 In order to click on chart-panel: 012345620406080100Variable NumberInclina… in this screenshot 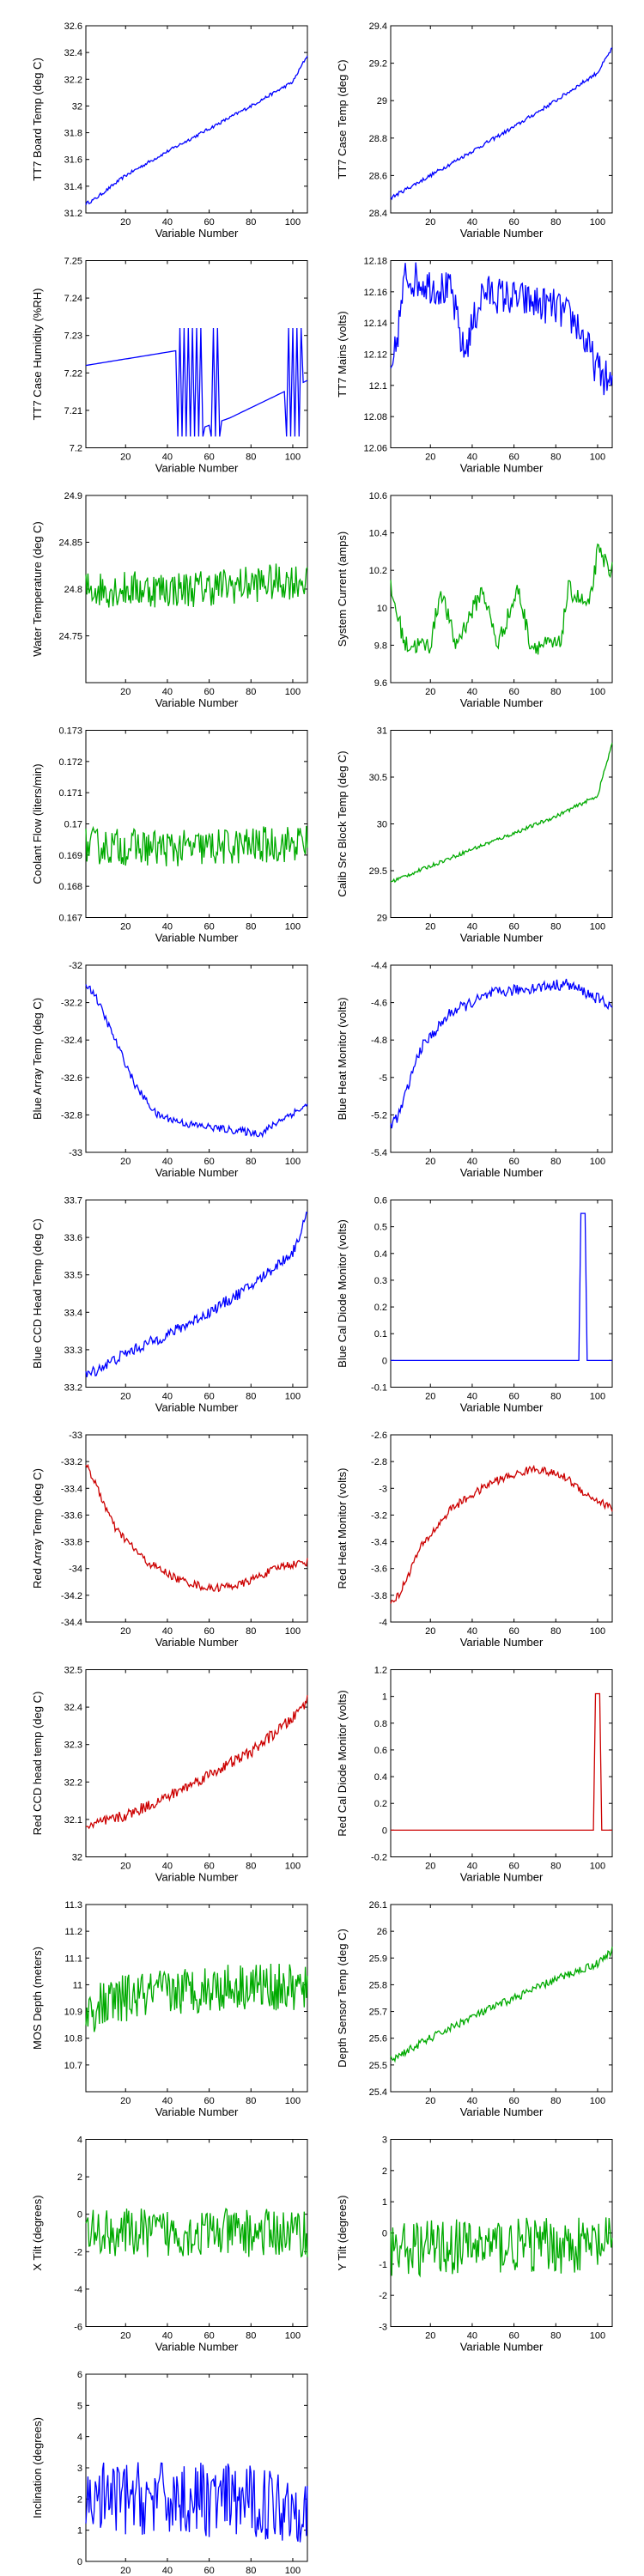, I will do `click(170, 2473)`.